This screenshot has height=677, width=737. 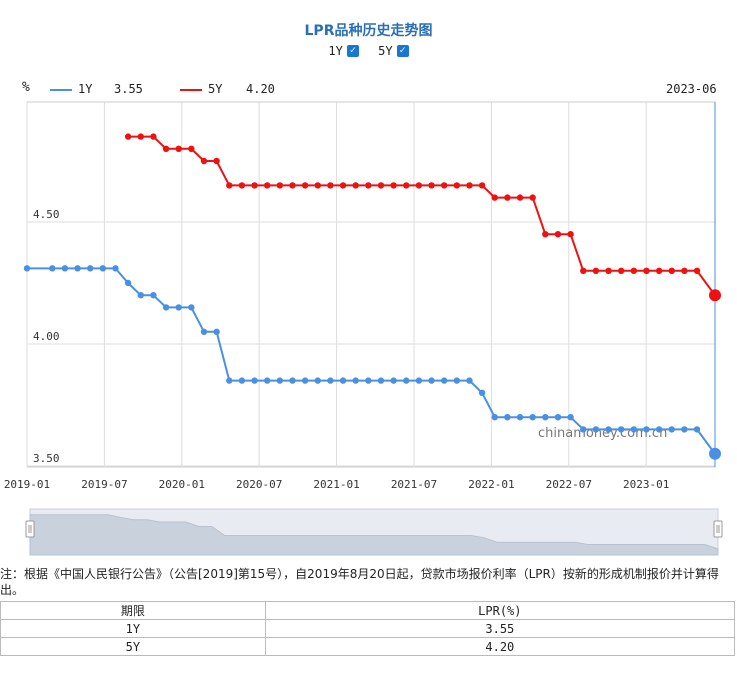 I want to click on x-tick-label: 2021-01, so click(x=336, y=484).